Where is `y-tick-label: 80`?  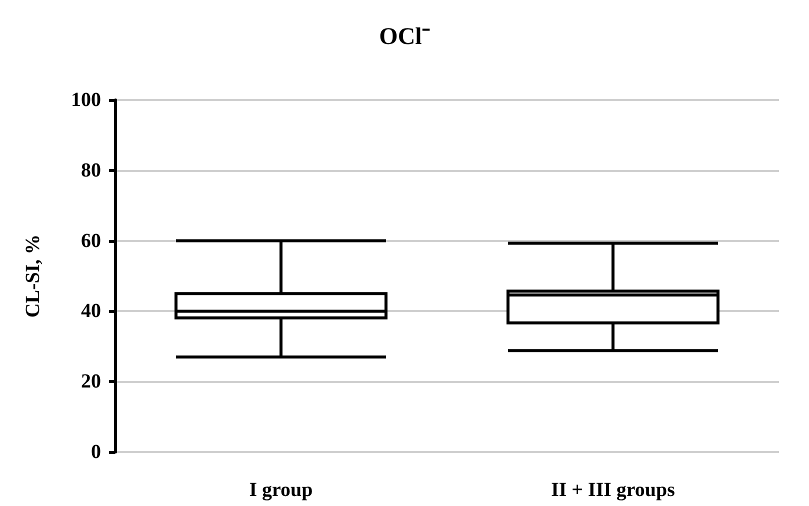
y-tick-label: 80 is located at coordinates (91, 170).